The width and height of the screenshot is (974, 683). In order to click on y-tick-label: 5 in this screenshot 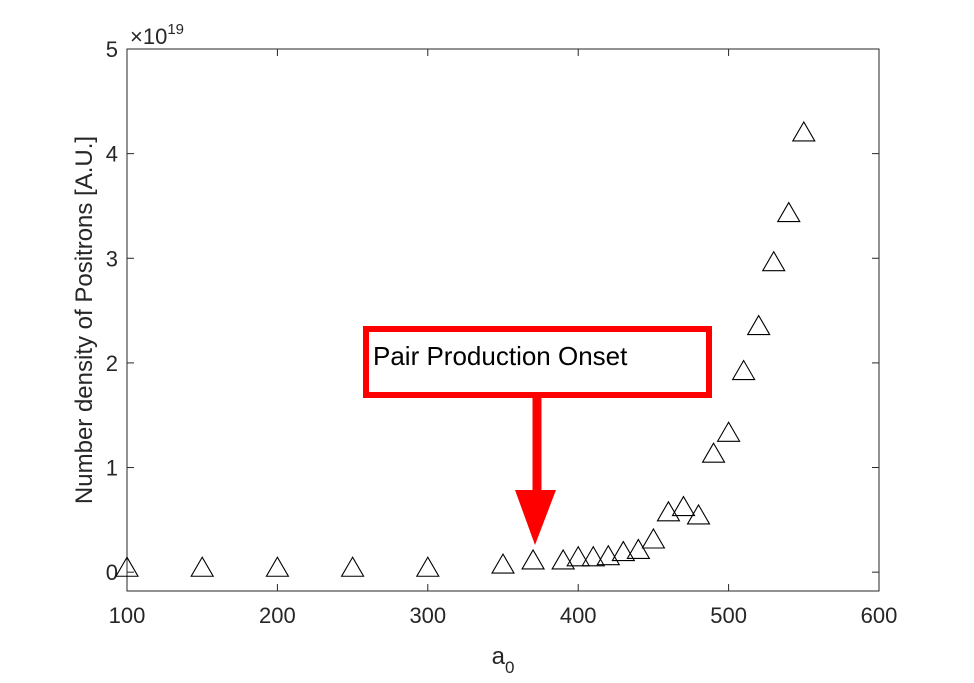, I will do `click(112, 49)`.